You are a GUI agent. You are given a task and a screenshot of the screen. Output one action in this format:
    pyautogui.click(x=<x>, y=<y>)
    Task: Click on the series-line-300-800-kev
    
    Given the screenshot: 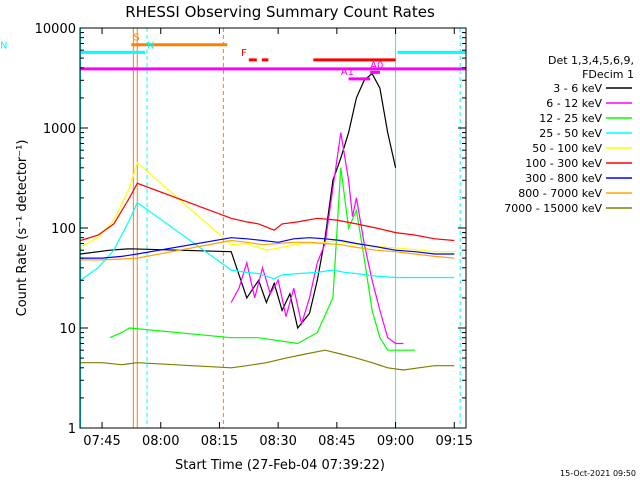 What is the action you would take?
    pyautogui.click(x=267, y=248)
    